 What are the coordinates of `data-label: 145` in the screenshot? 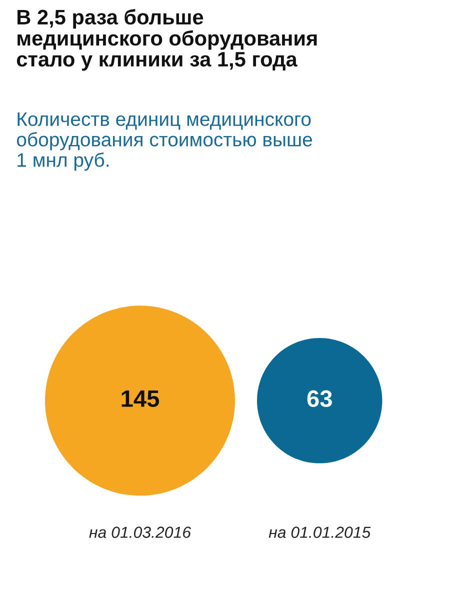 It's located at (141, 399).